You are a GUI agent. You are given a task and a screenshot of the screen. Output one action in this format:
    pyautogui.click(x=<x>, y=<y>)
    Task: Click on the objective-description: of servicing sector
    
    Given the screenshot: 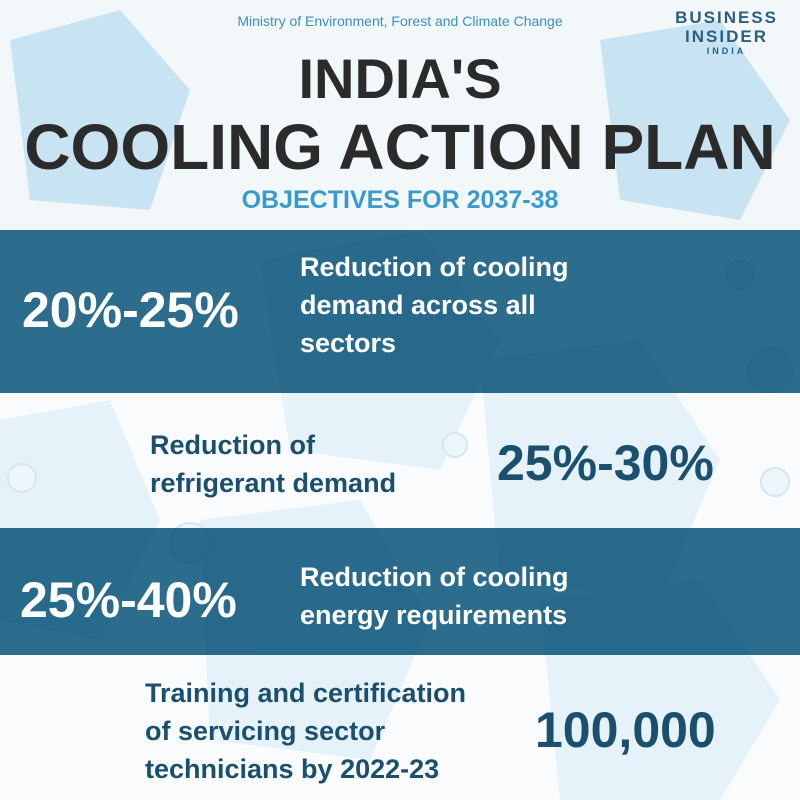 What is the action you would take?
    pyautogui.click(x=265, y=731)
    